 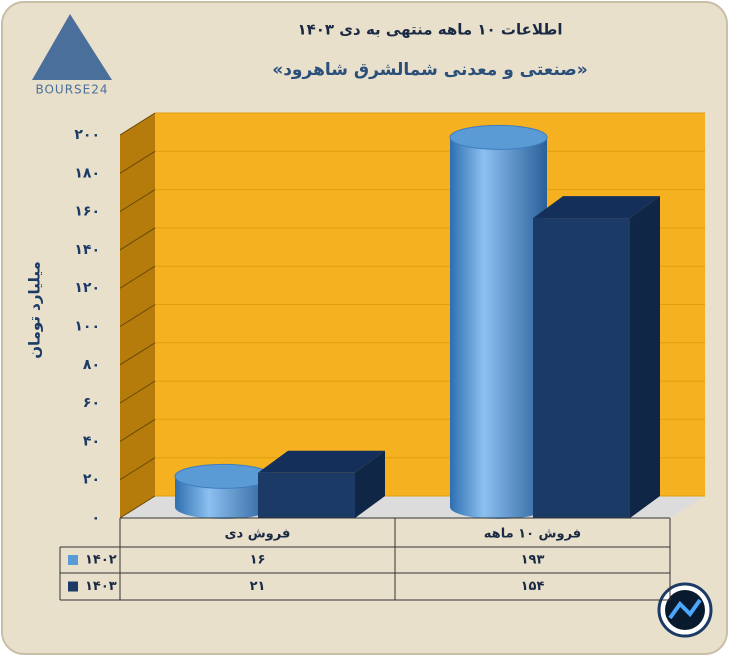 I want to click on category-label: فروش دی, so click(x=258, y=534).